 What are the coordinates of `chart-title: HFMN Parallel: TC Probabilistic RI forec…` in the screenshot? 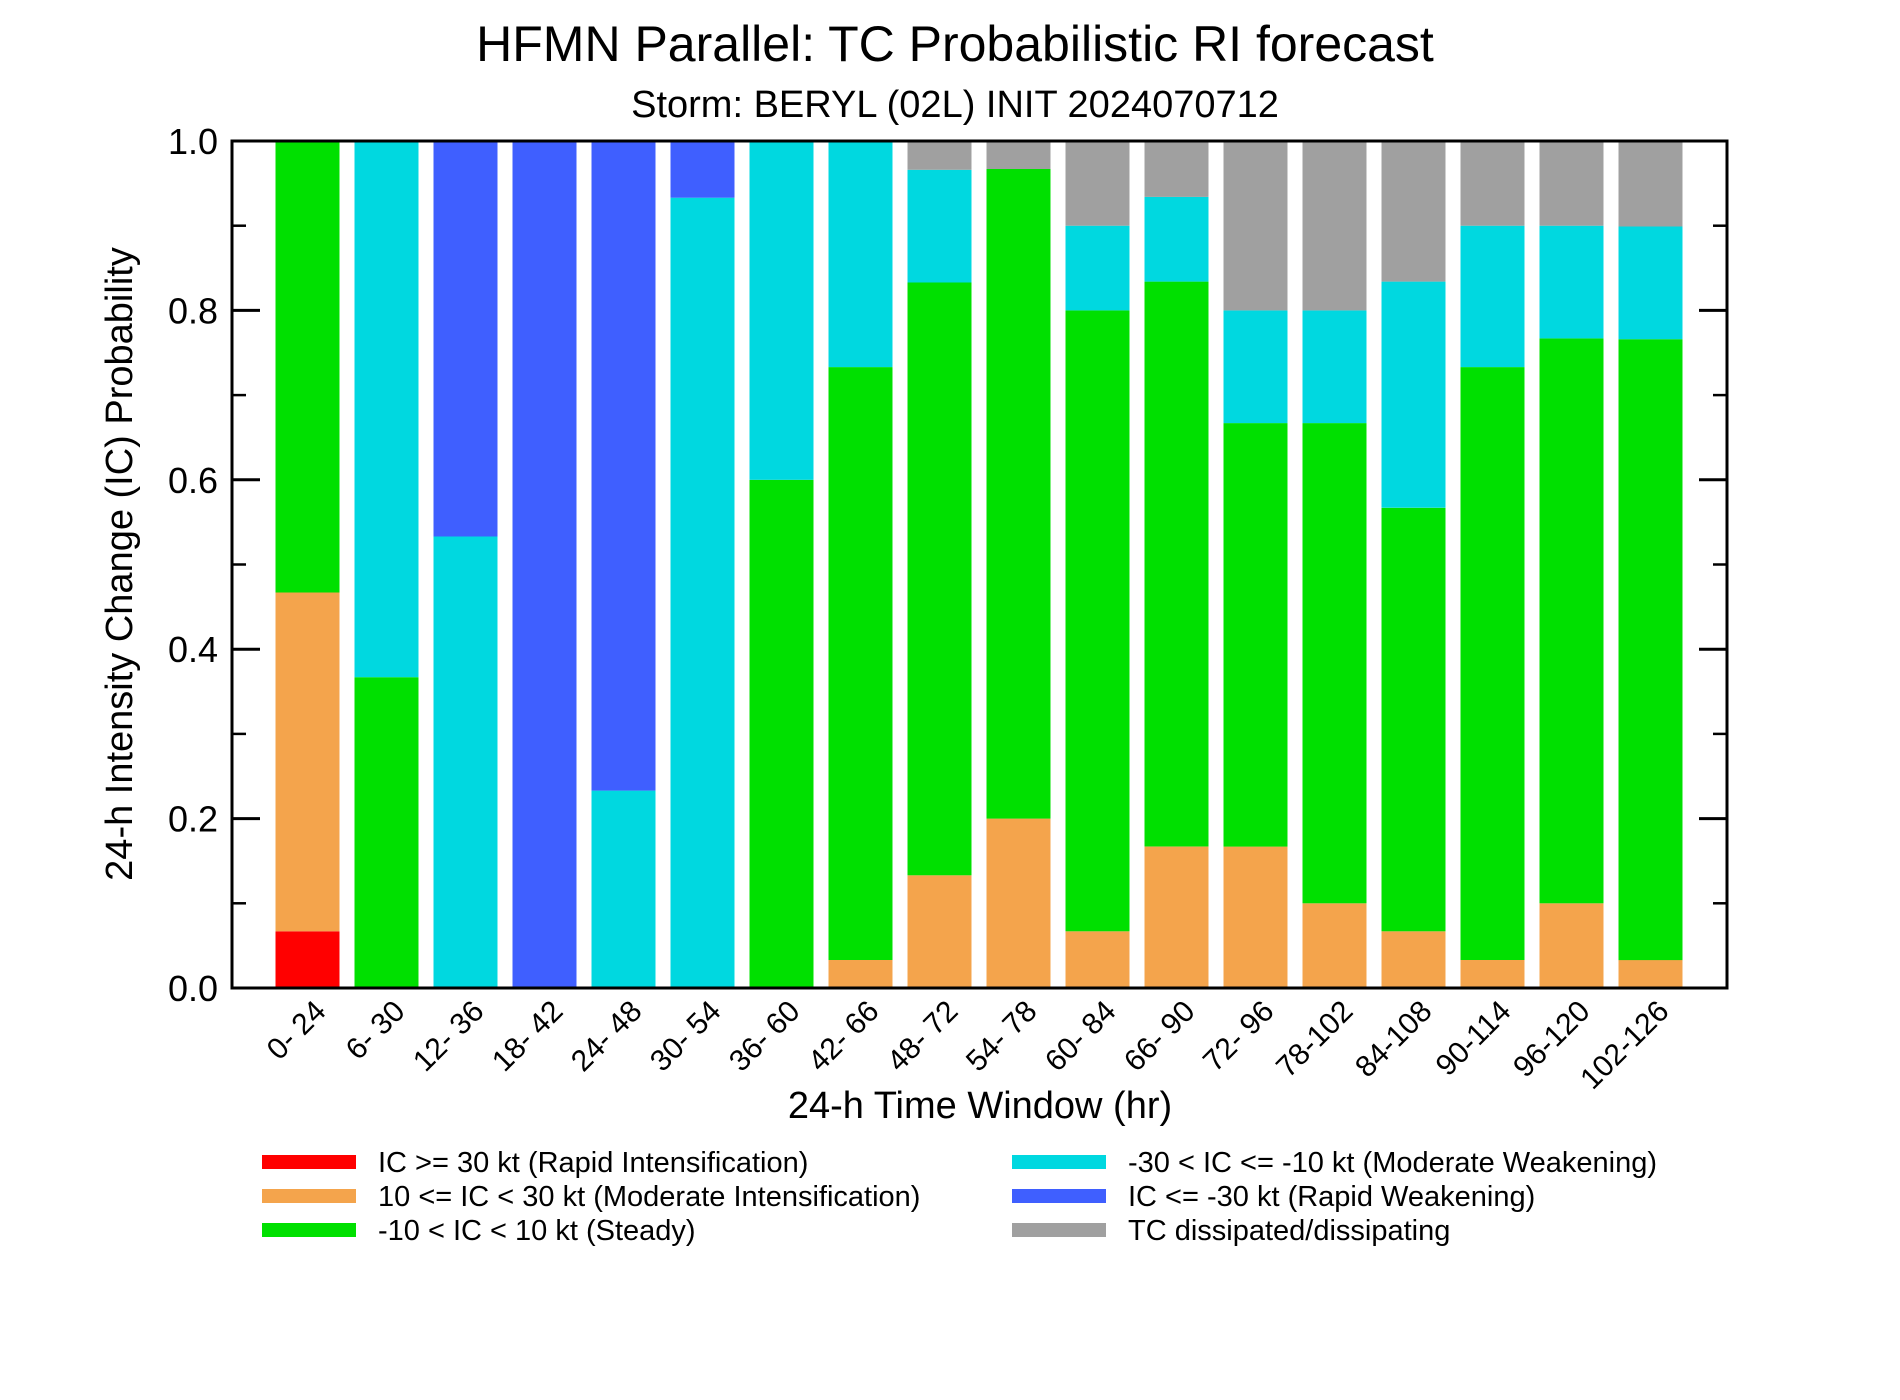 It's located at (955, 44).